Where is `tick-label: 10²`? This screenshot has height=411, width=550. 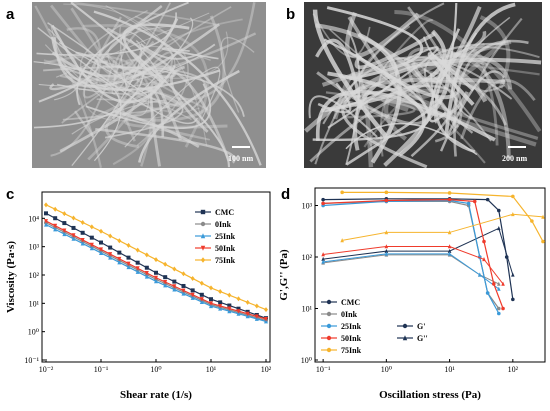
tick-label: 10² is located at coordinates (34, 275).